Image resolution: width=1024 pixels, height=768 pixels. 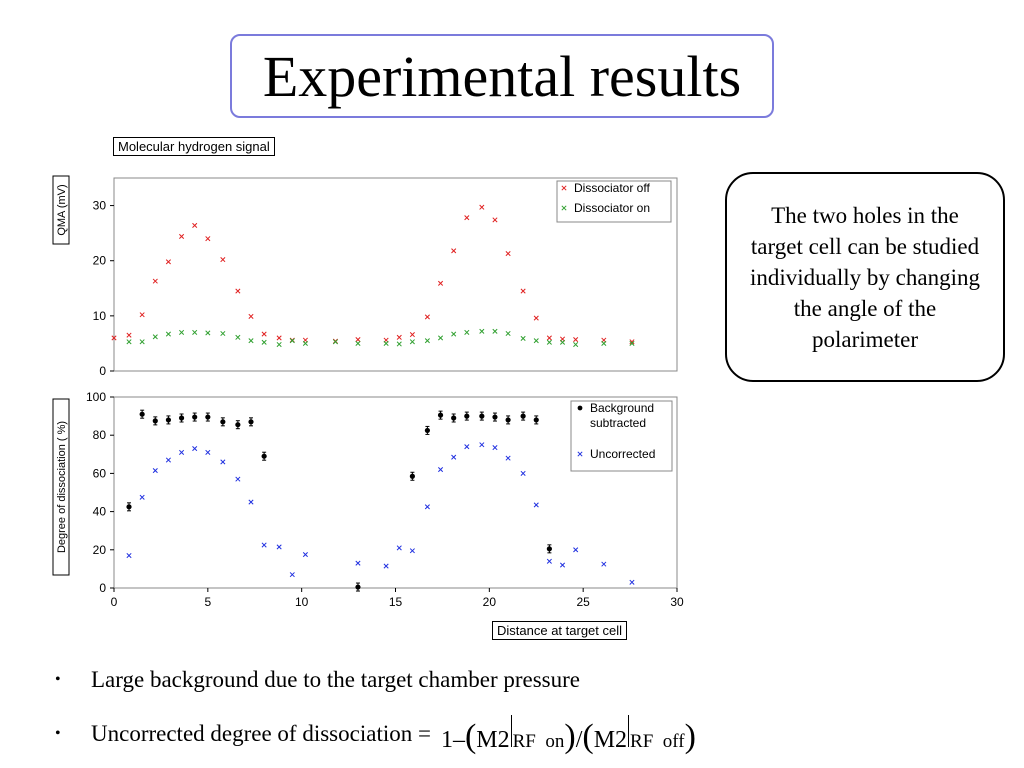 I want to click on chart2-xtick-label: 20, so click(x=490, y=602).